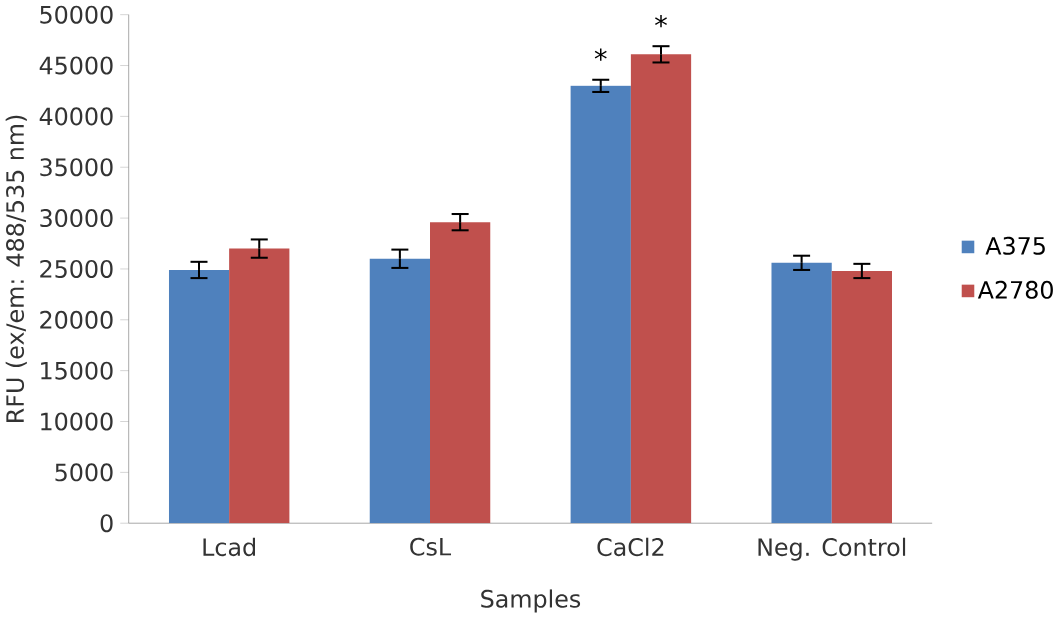  What do you see at coordinates (76, 218) in the screenshot?
I see `y-tick-label: 30000` at bounding box center [76, 218].